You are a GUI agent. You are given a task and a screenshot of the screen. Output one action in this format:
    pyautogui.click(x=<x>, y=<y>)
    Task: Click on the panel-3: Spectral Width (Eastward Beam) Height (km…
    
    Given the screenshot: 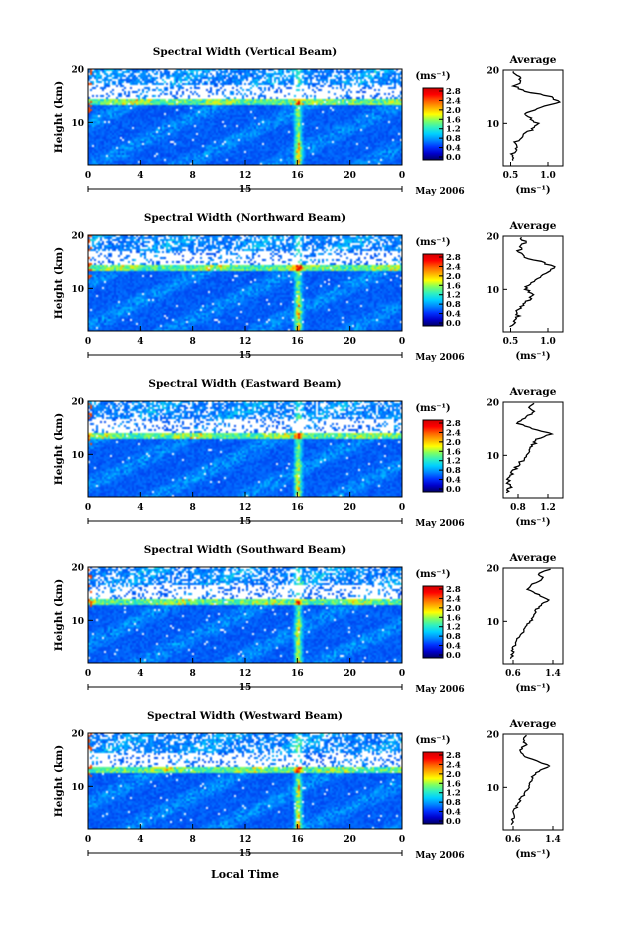 What is the action you would take?
    pyautogui.click(x=308, y=453)
    